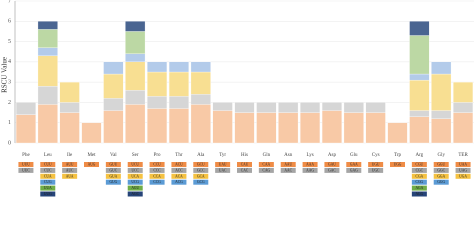  I want to click on x-tick-label: Gly, so click(441, 155).